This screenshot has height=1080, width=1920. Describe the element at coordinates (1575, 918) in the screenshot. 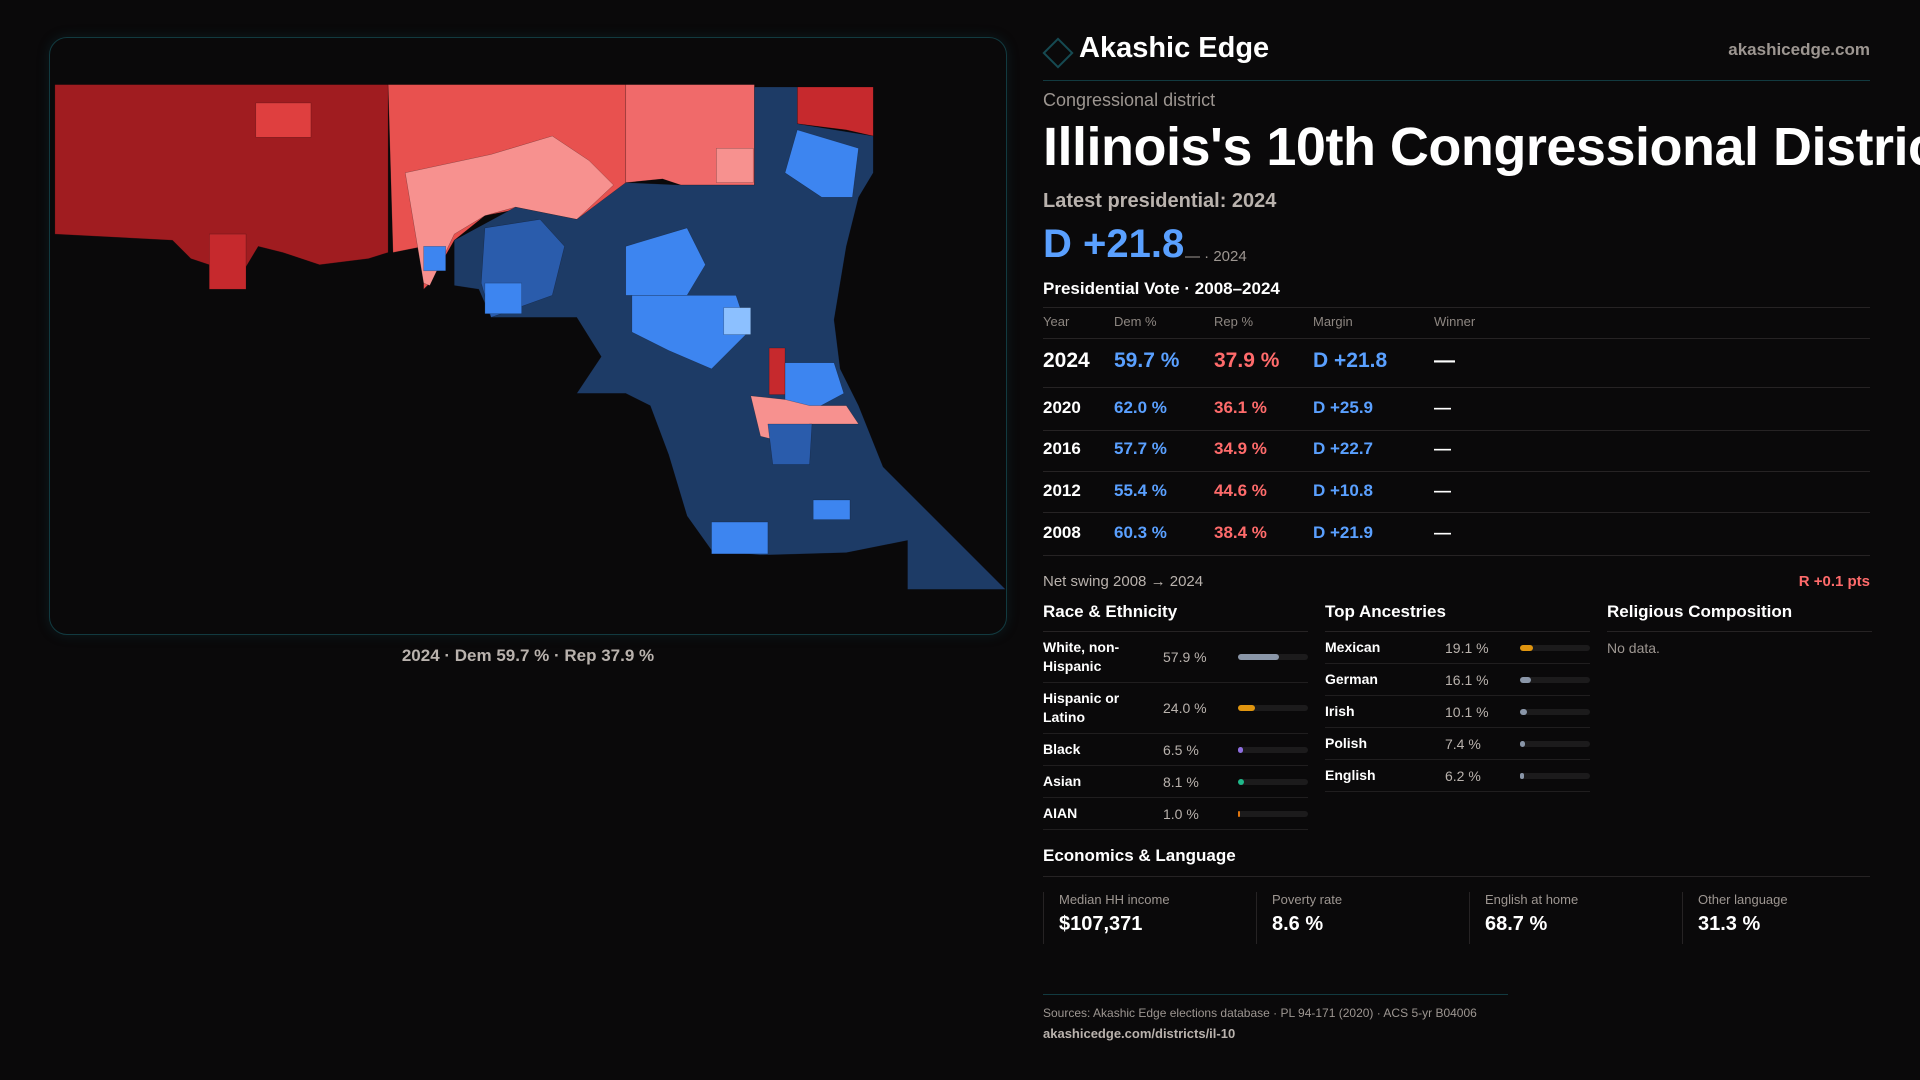

I see `stat-card: English at home 68.7 %` at that location.